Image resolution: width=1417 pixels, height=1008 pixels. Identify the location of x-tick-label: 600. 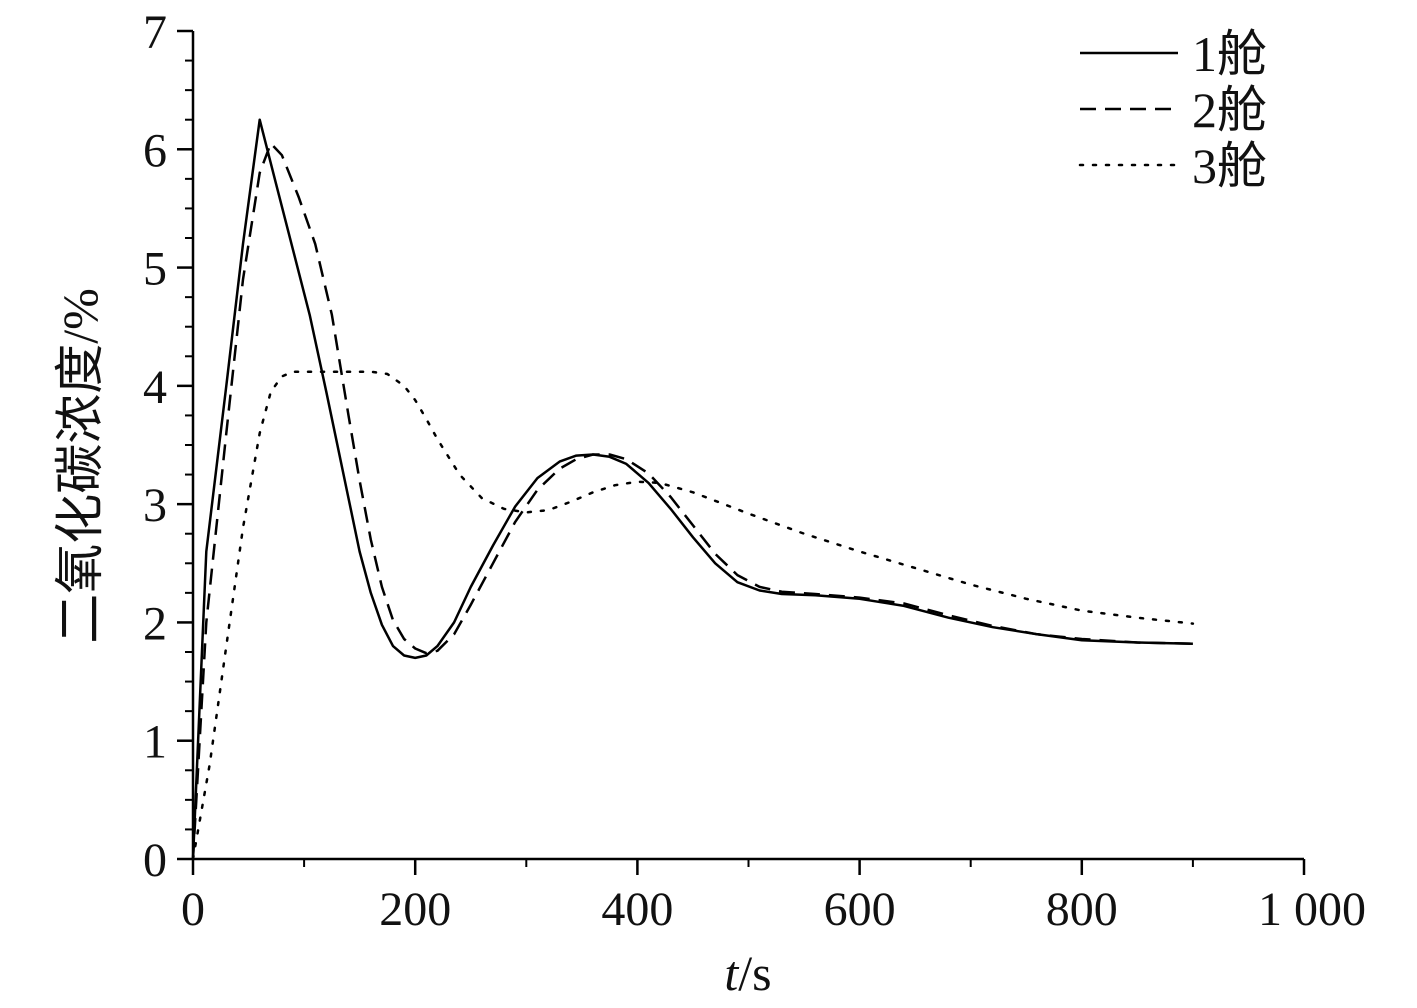
(860, 909).